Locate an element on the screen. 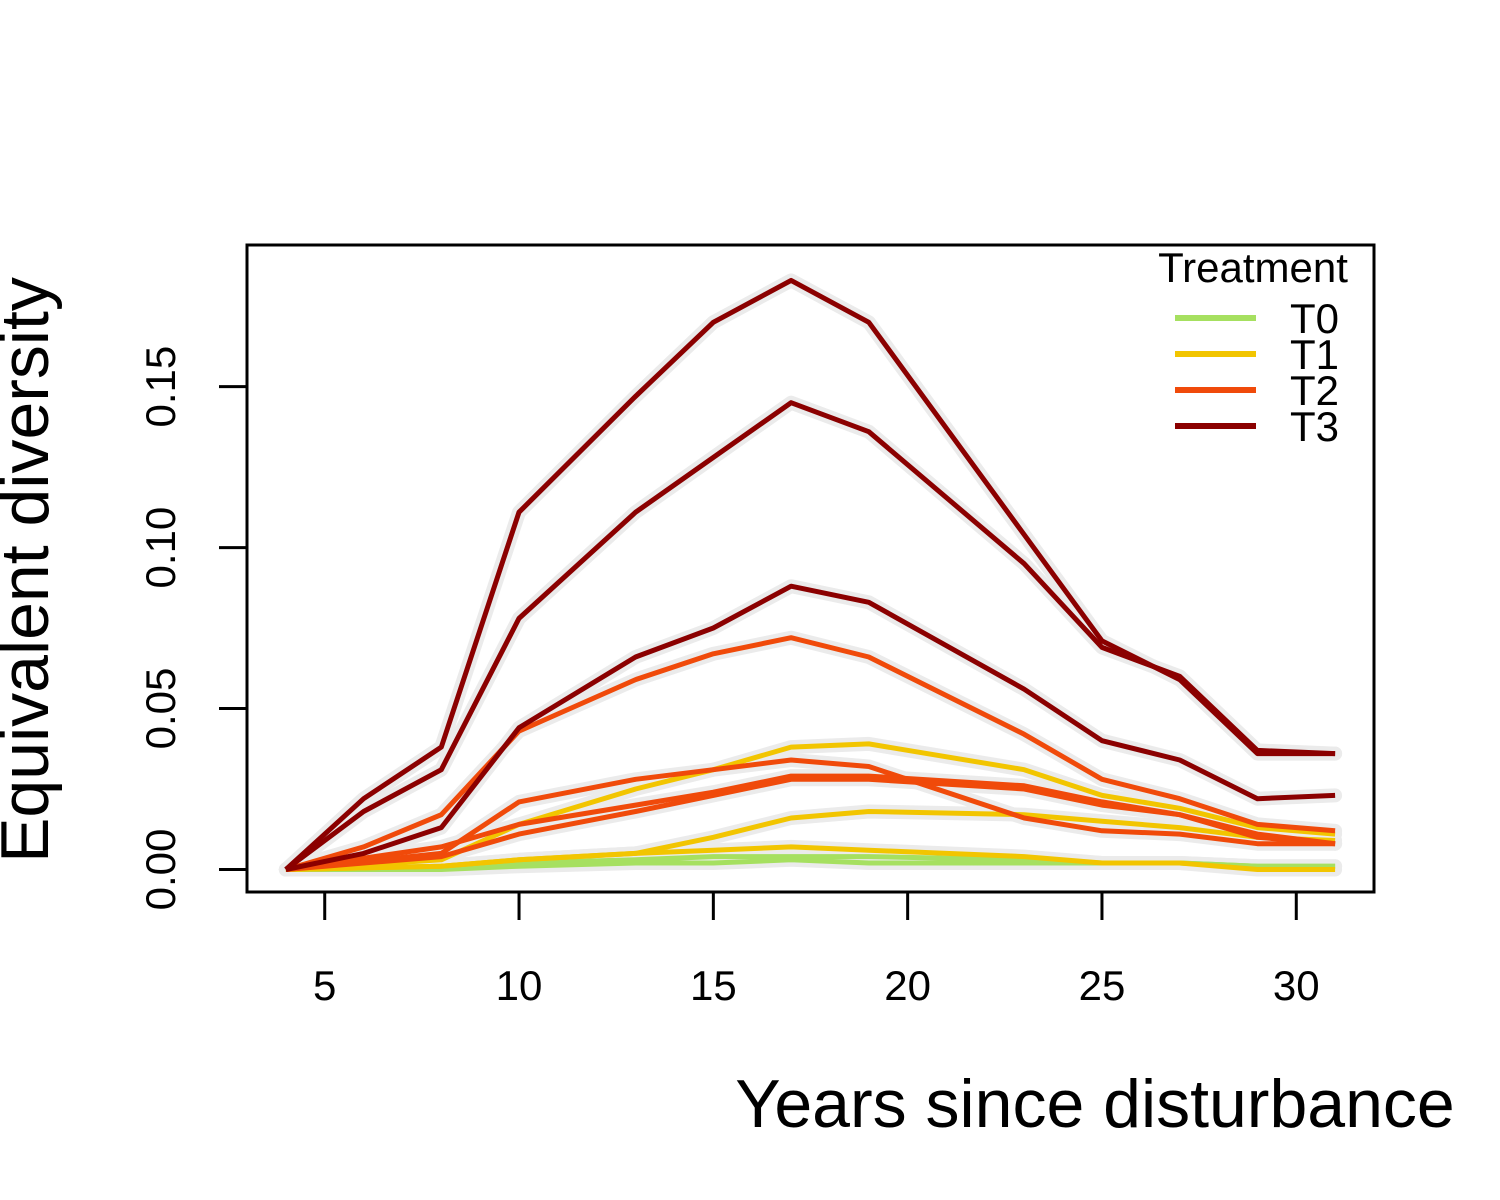 The height and width of the screenshot is (1200, 1500). y-axis: 0.00 0.05 0.10 0.15 is located at coordinates (193, 628).